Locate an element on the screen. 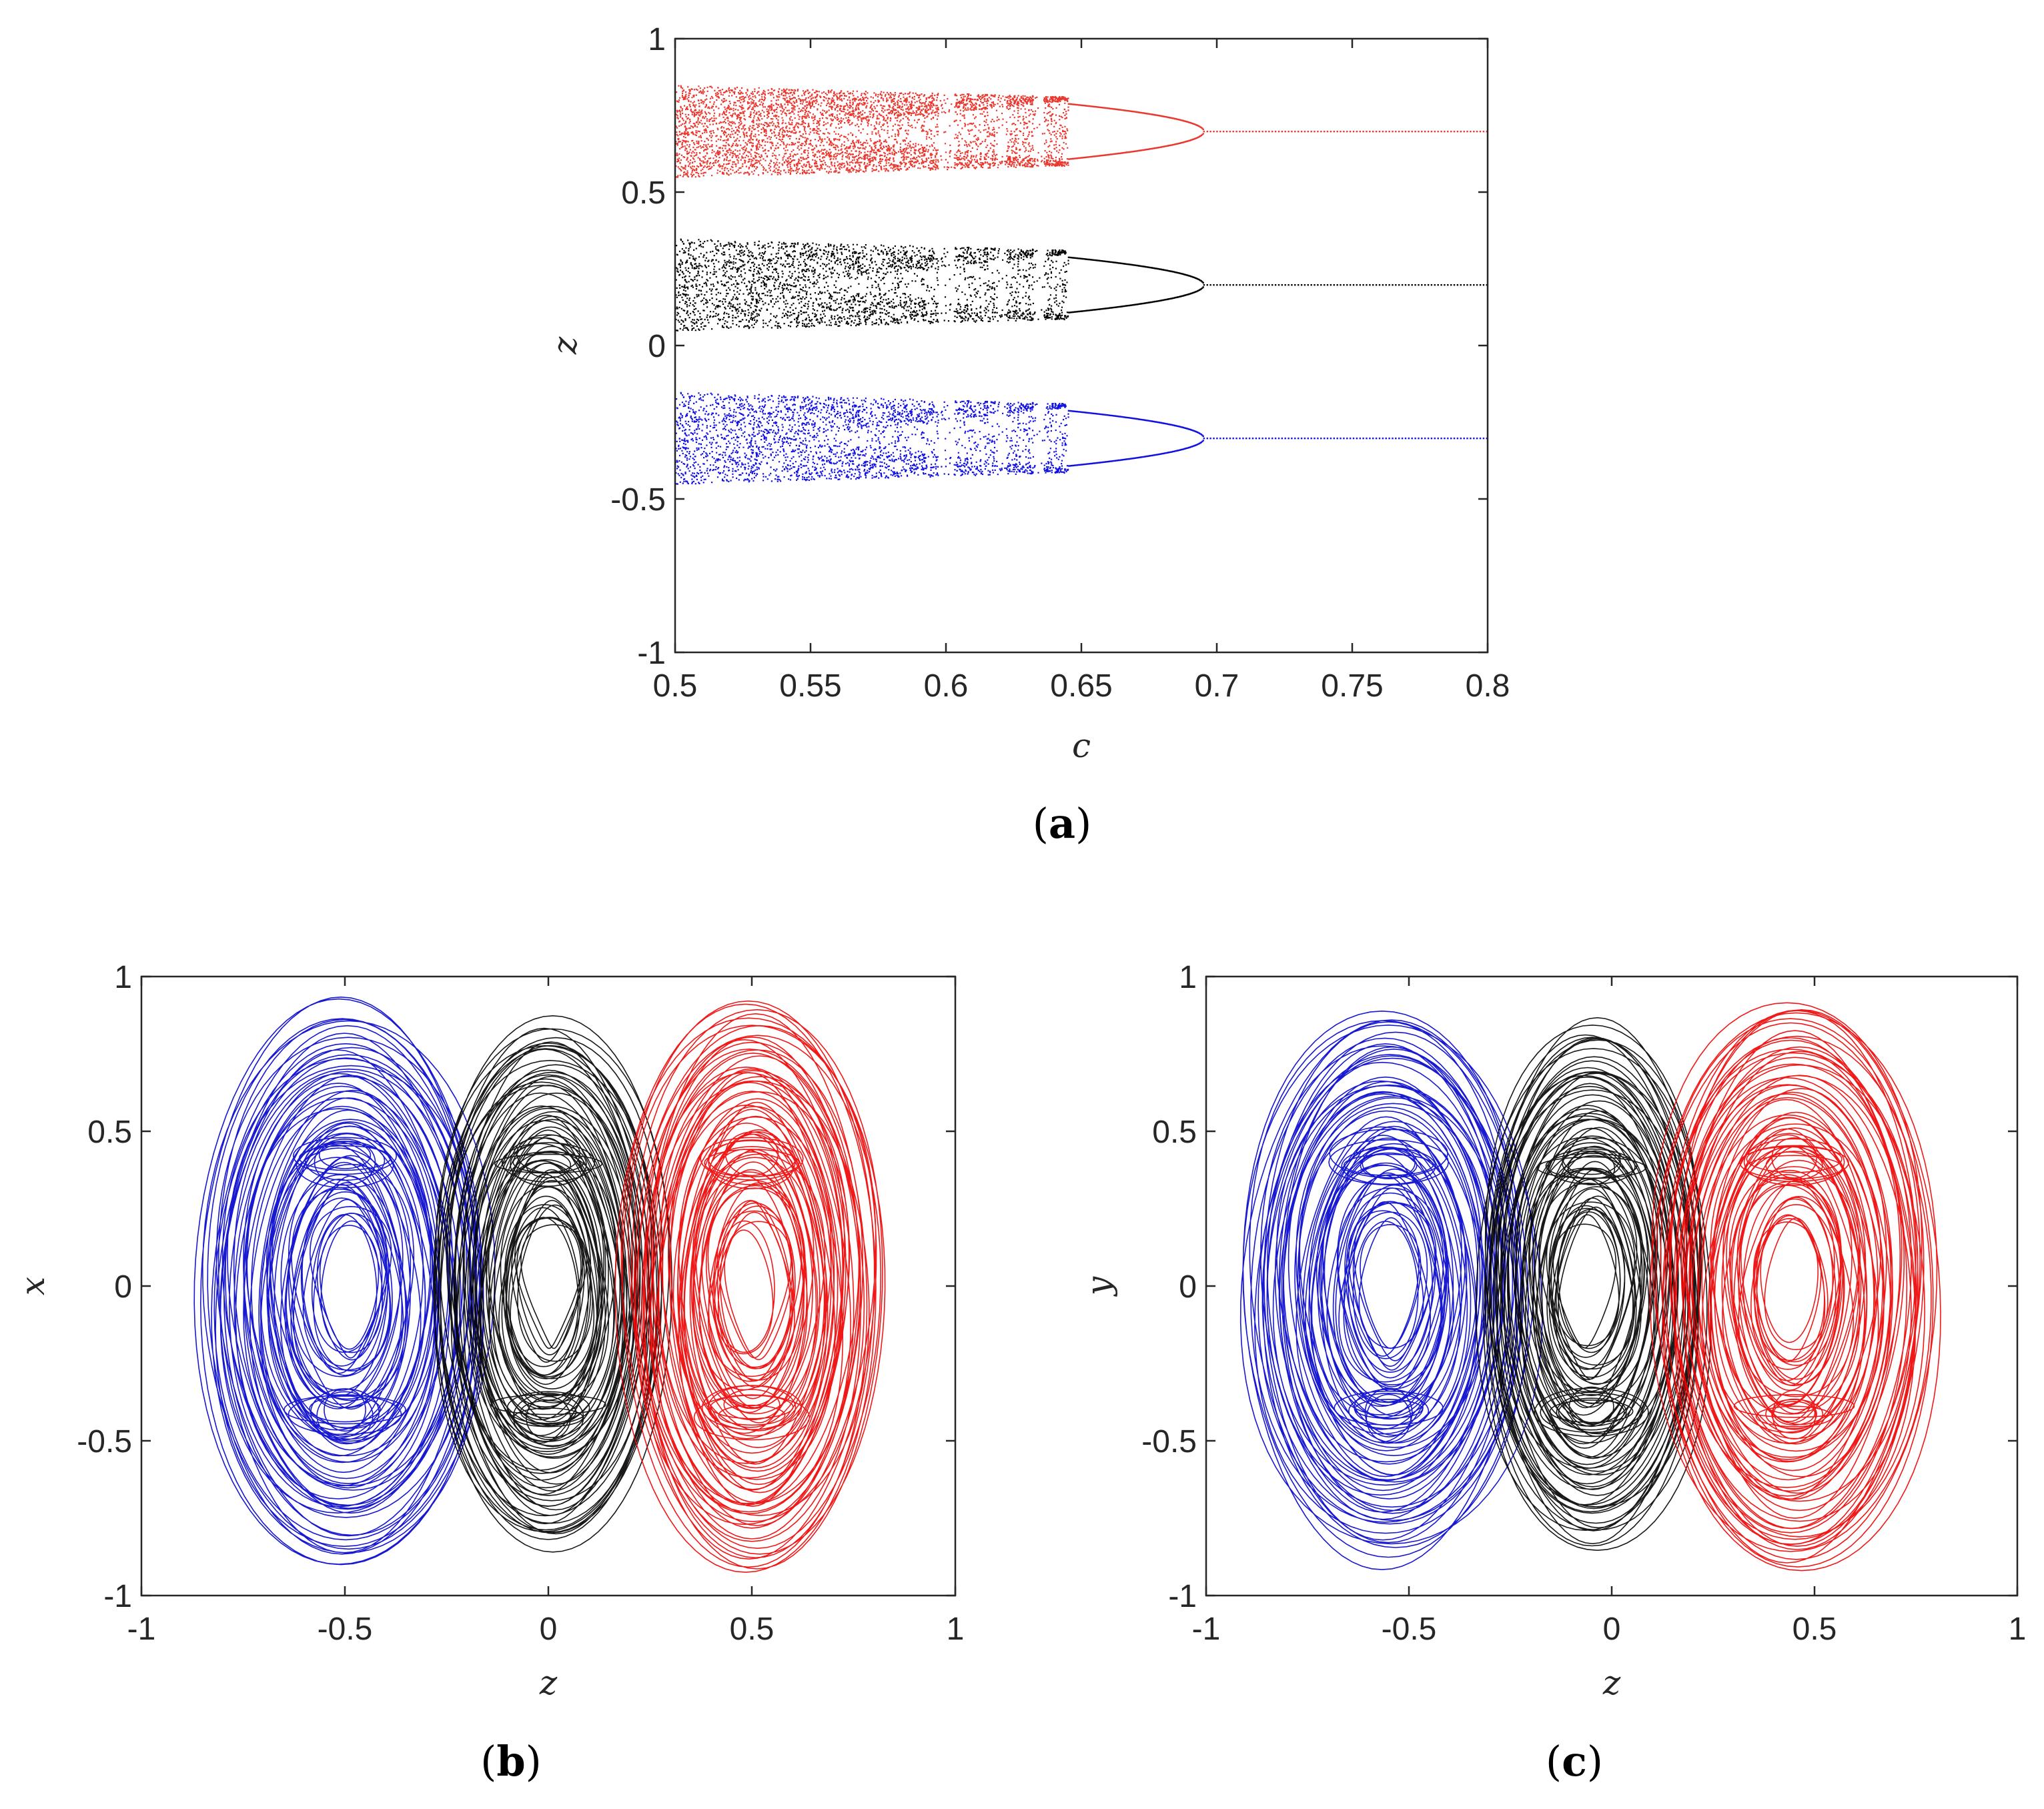 Image resolution: width=2044 pixels, height=1809 pixels. series-black is located at coordinates (1081, 285).